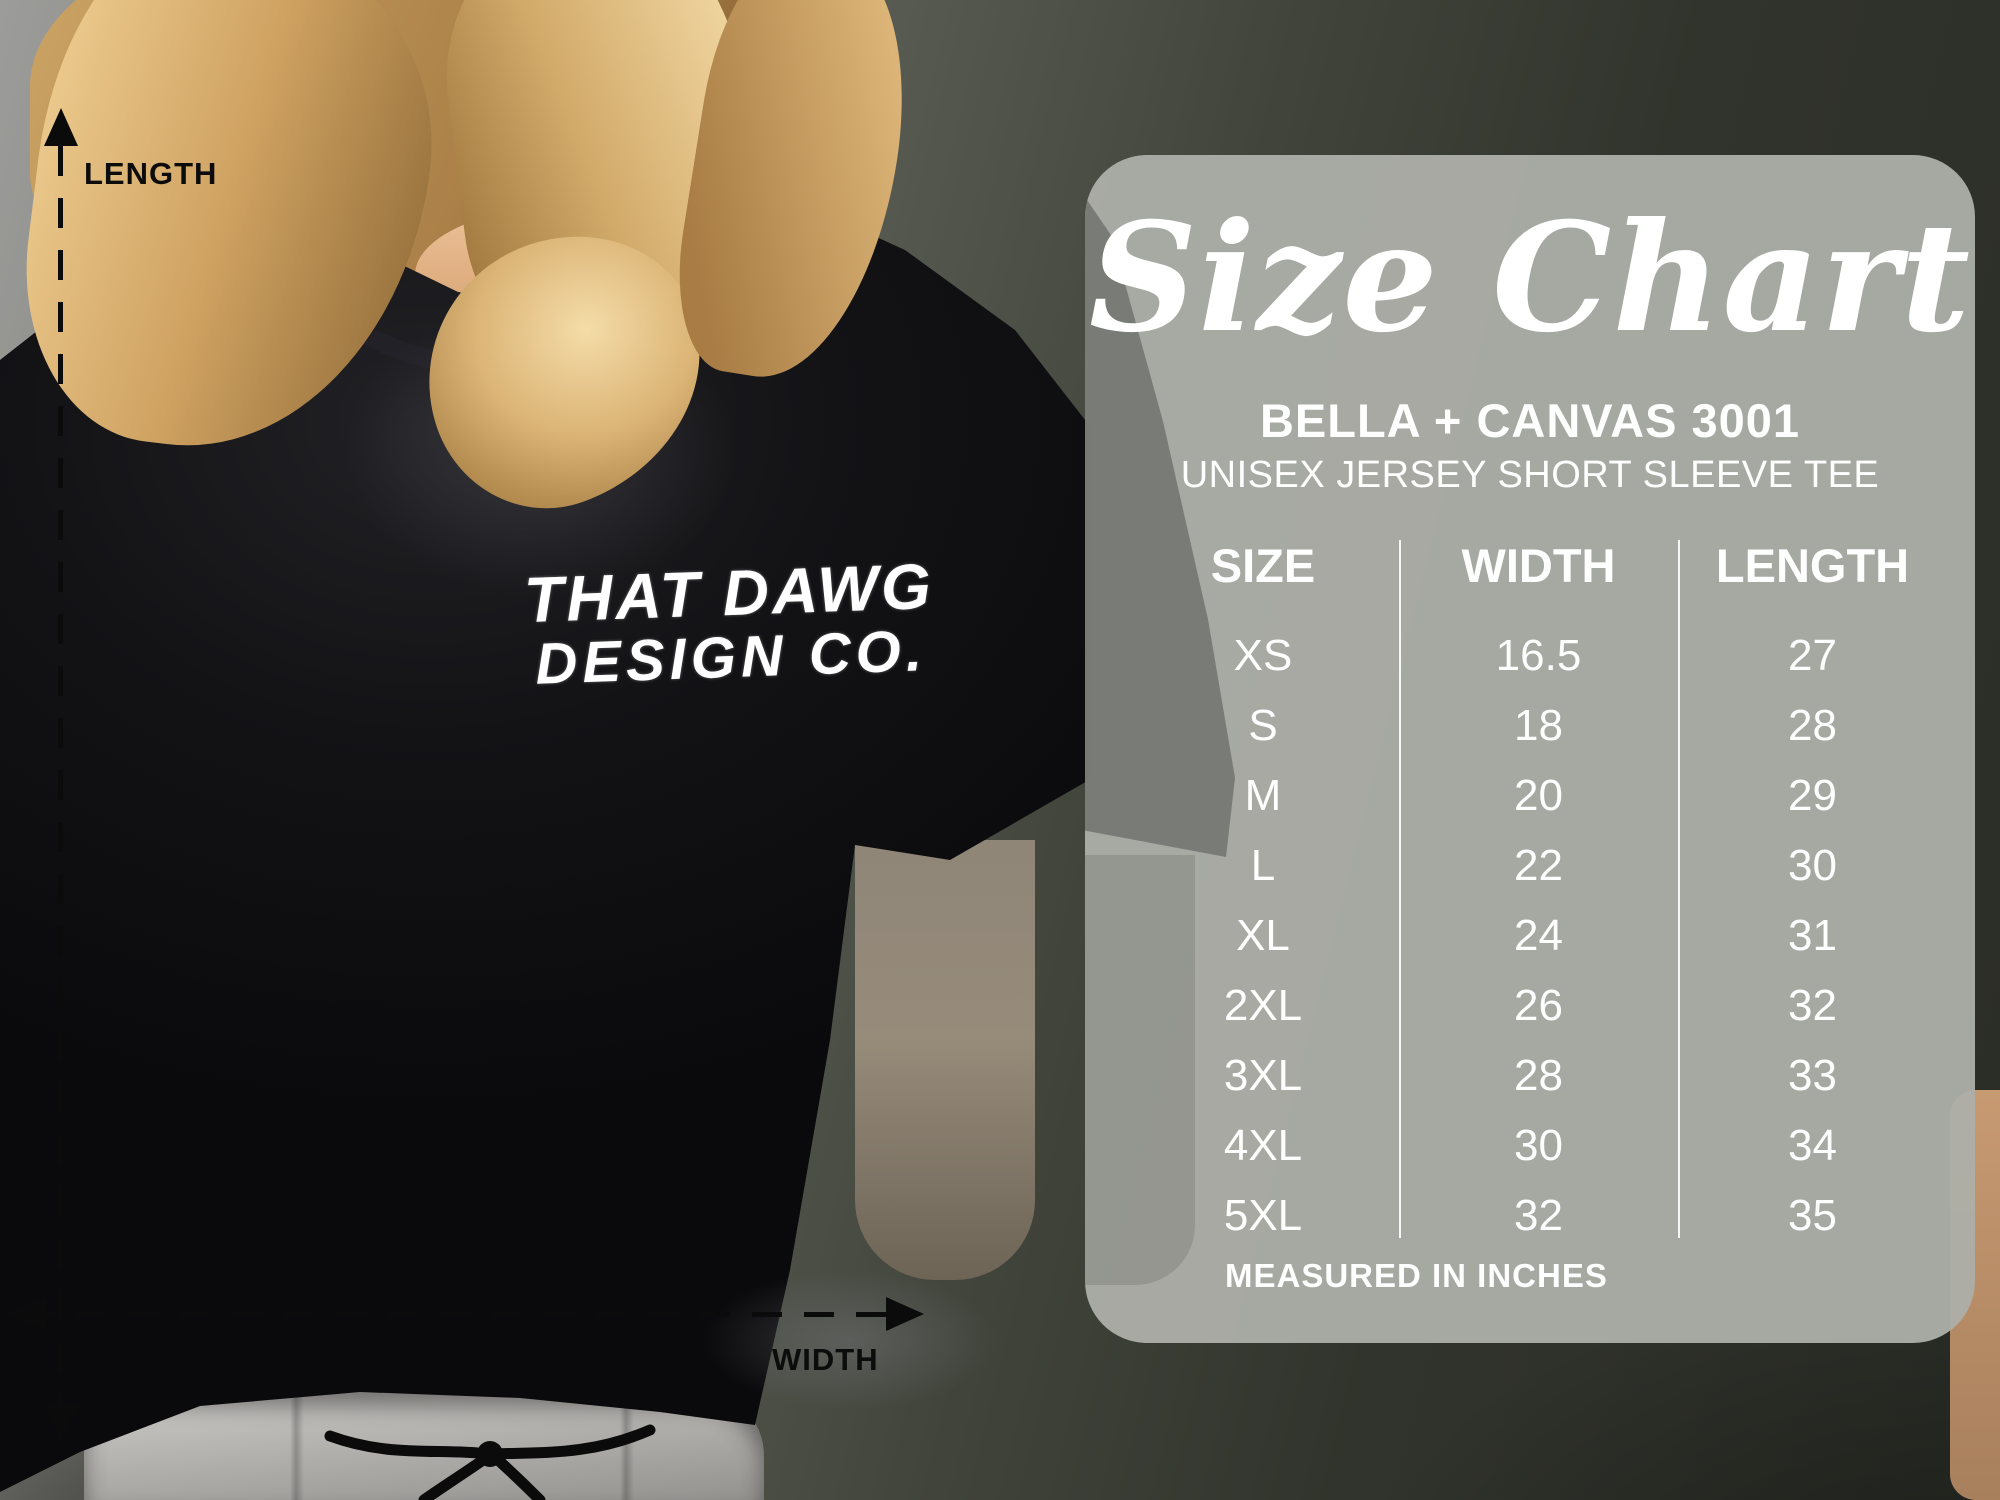 Image resolution: width=2000 pixels, height=1500 pixels. Describe the element at coordinates (945, 1060) in the screenshot. I see `model-arm-skin` at that location.